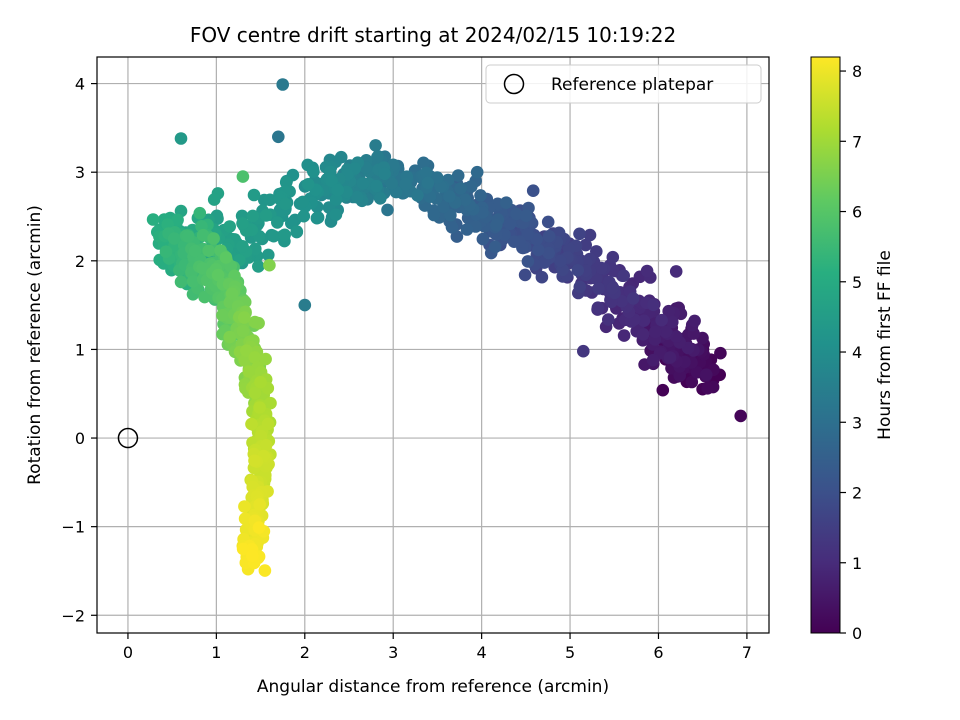  What do you see at coordinates (857, 212) in the screenshot?
I see `colorbar-tick-label: 6` at bounding box center [857, 212].